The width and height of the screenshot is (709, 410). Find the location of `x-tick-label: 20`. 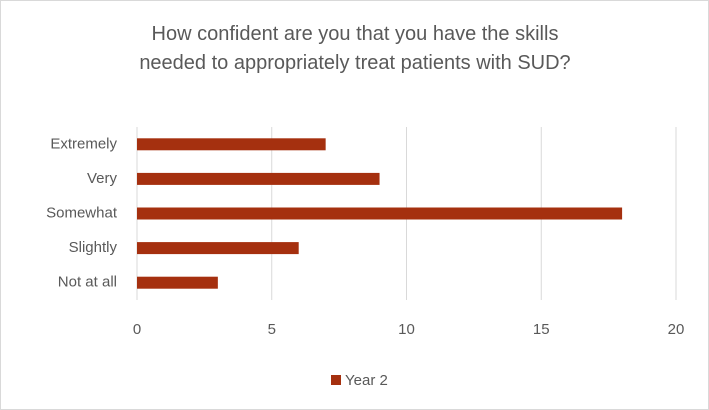

x-tick-label: 20 is located at coordinates (676, 329).